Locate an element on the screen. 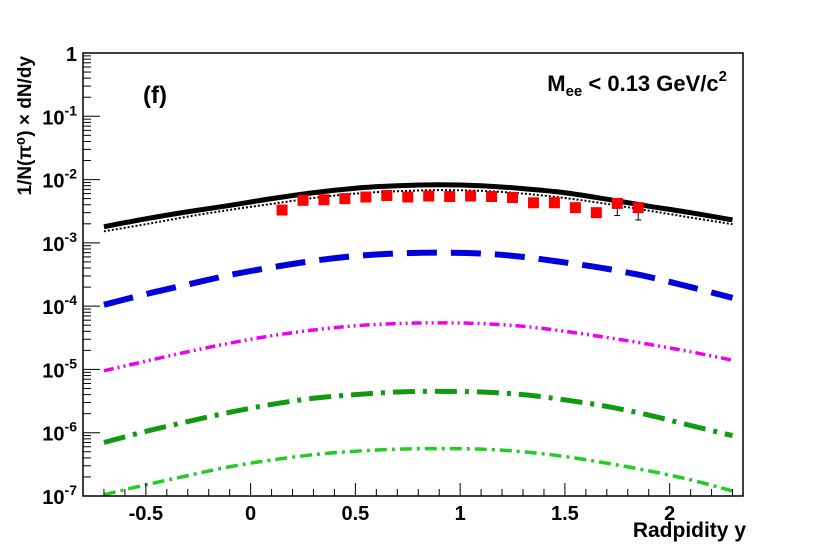 This screenshot has width=830, height=549. curve-blue-dashed is located at coordinates (418, 278).